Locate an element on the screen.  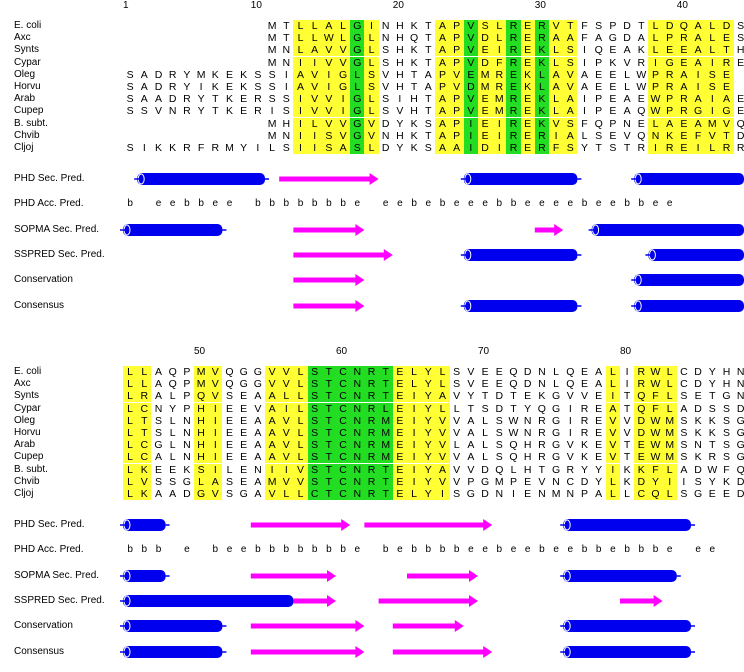
residue-cell: P is located at coordinates (456, 111).